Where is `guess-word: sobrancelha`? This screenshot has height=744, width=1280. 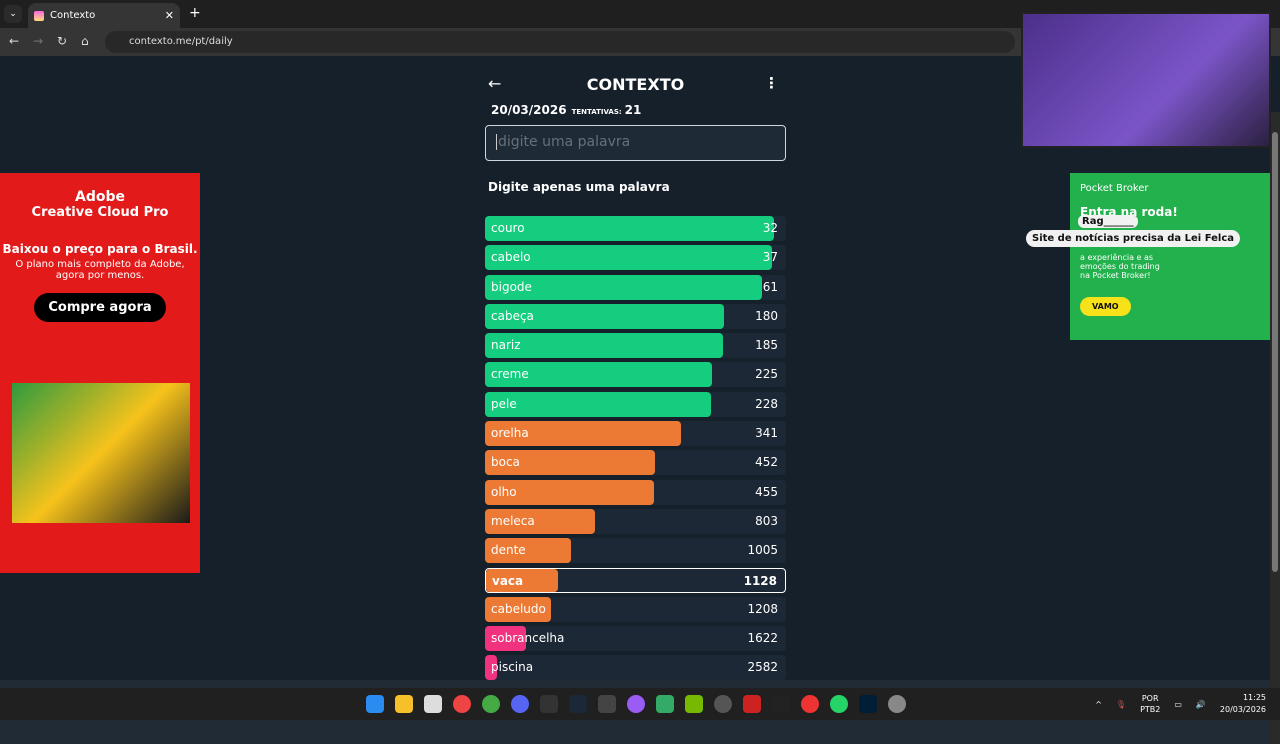 guess-word: sobrancelha is located at coordinates (528, 638).